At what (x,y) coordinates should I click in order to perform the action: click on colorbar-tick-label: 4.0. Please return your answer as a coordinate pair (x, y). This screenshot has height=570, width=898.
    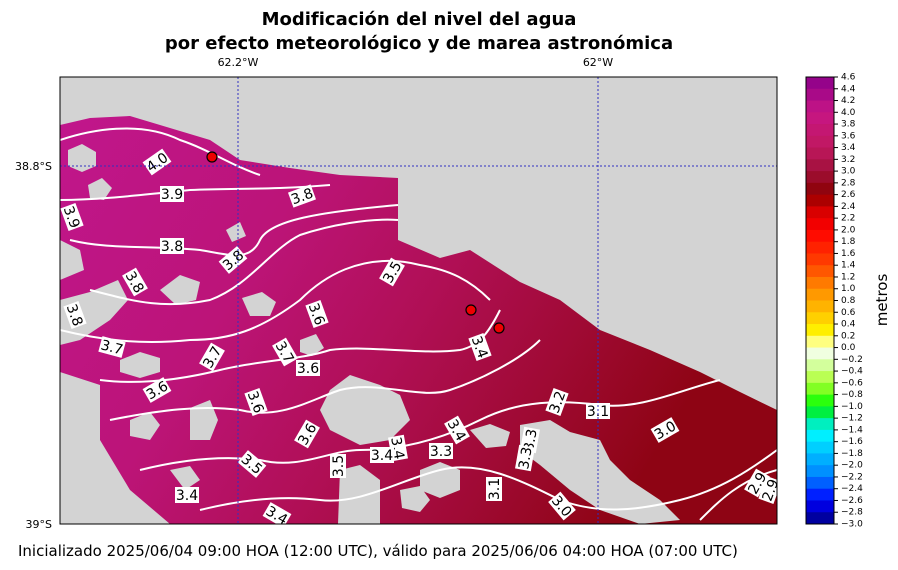
    Looking at the image, I should click on (848, 113).